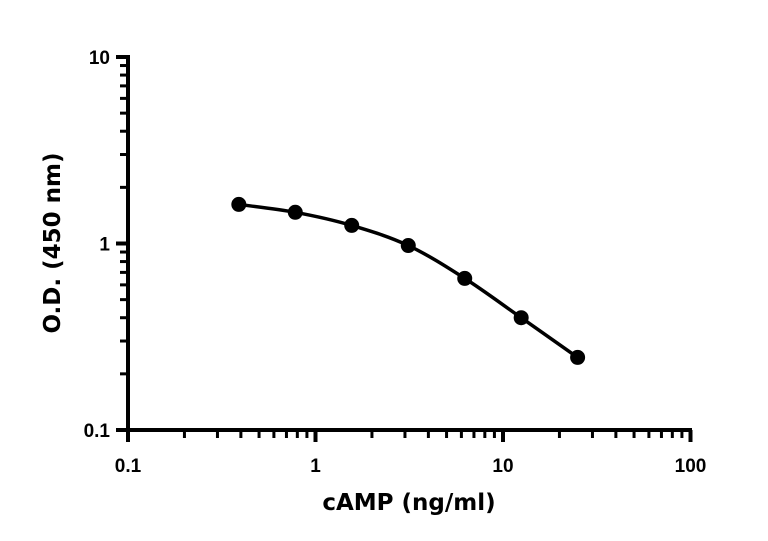 This screenshot has width=768, height=541. I want to click on y-axis-title: O.D. (450 nm), so click(53, 242).